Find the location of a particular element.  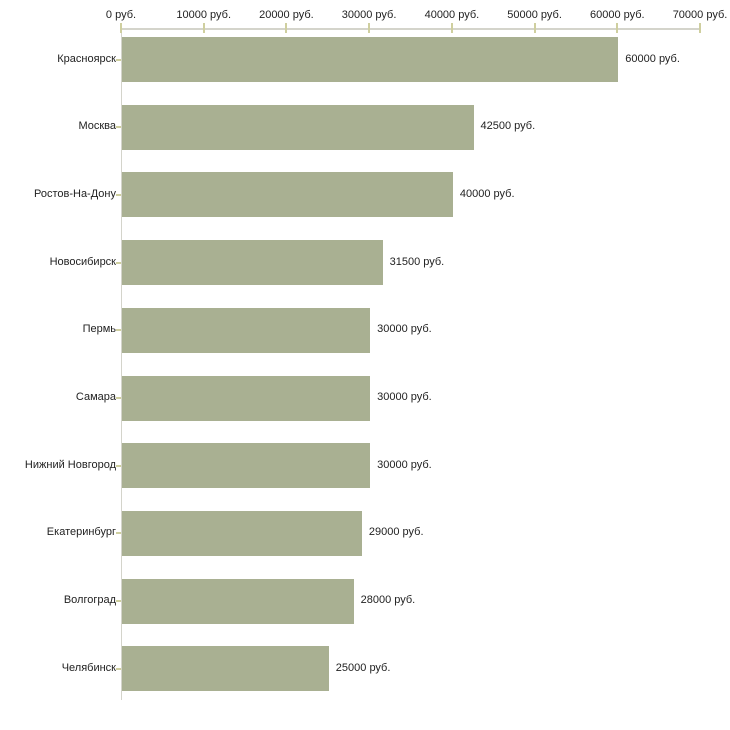

x-tick-label: 70000 руб. is located at coordinates (700, 15).